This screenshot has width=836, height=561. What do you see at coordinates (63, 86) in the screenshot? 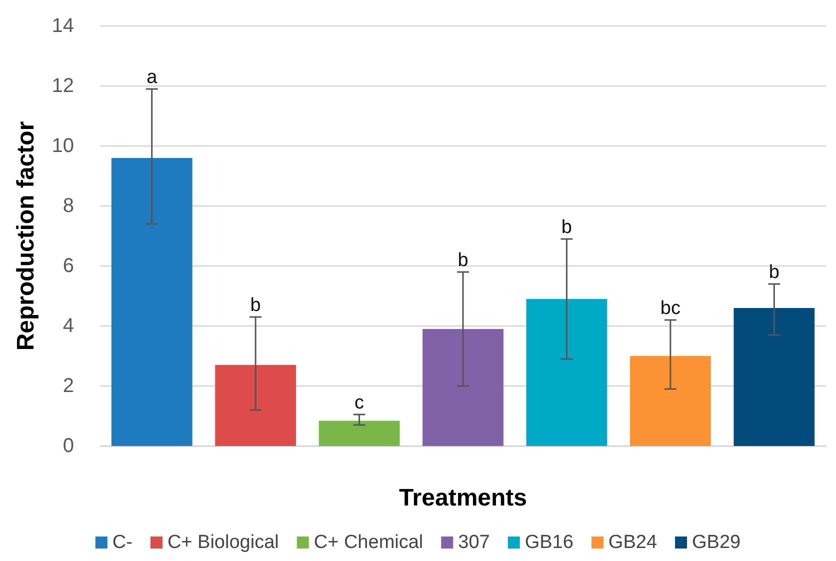
I see `y-tick-label: 12` at bounding box center [63, 86].